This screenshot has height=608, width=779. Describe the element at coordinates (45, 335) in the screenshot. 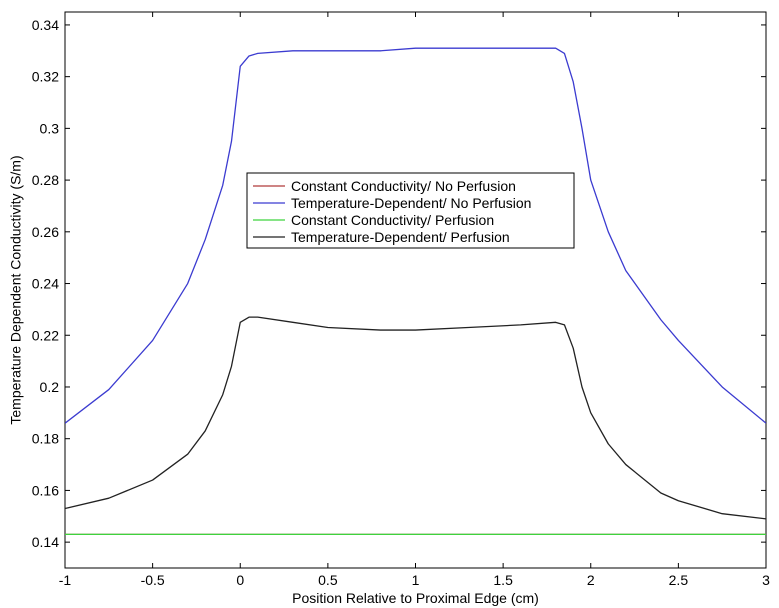

I see `y-tick-label: 0.22` at that location.